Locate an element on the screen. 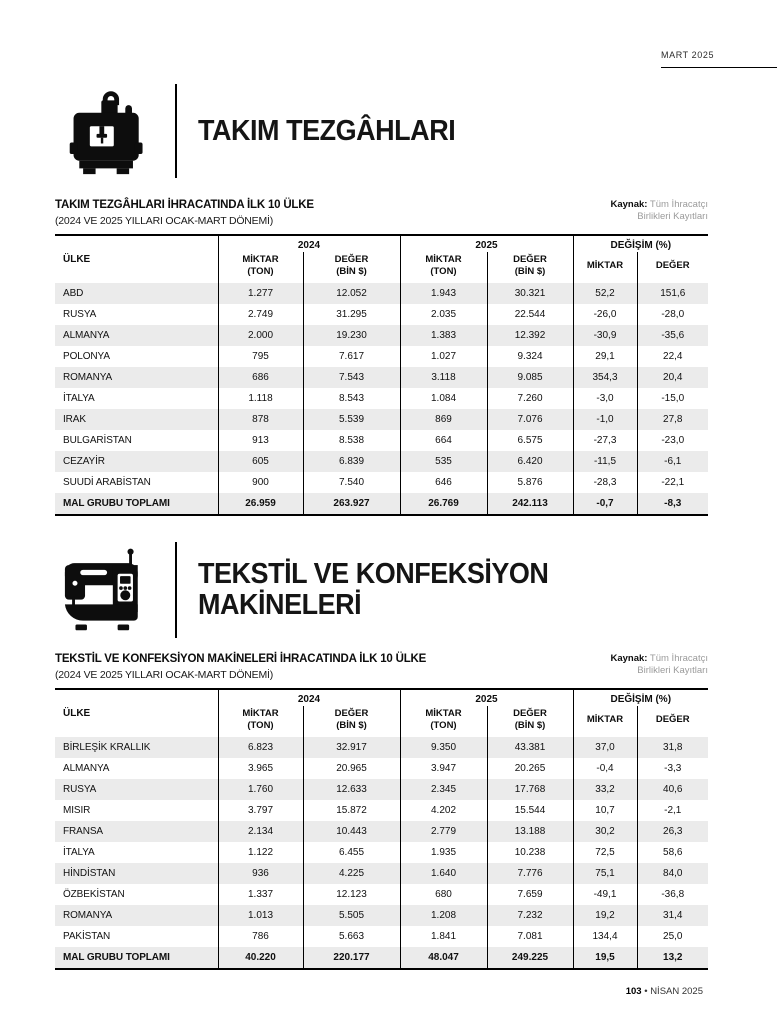 The width and height of the screenshot is (777, 1024). value-cell: 2.134 is located at coordinates (260, 831).